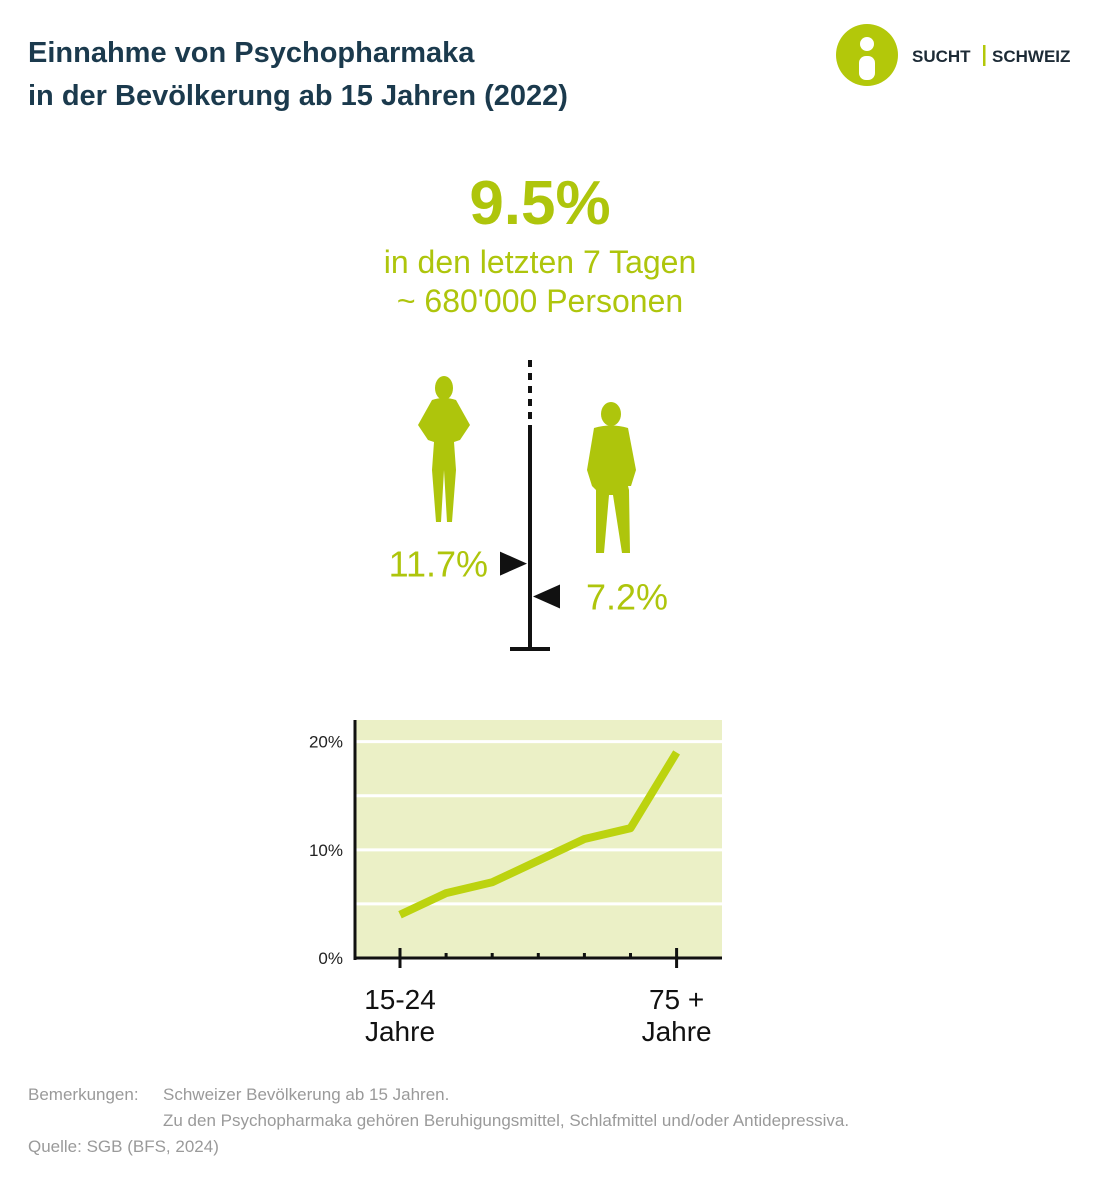 This screenshot has width=1096, height=1188. Describe the element at coordinates (540, 262) in the screenshot. I see `headline-subtitle: in den letzten 7 Tagen` at that location.